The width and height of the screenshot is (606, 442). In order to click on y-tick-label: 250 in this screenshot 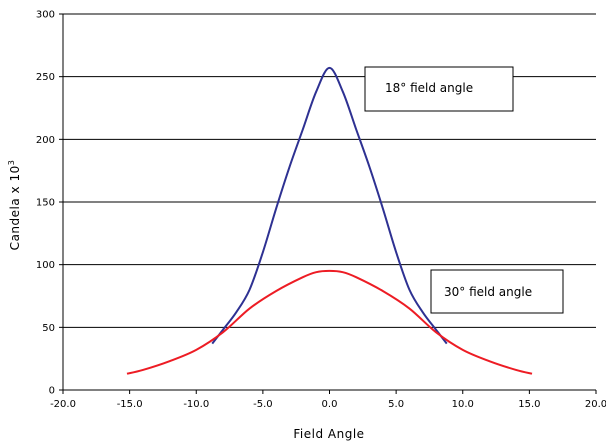, I will do `click(45, 77)`.